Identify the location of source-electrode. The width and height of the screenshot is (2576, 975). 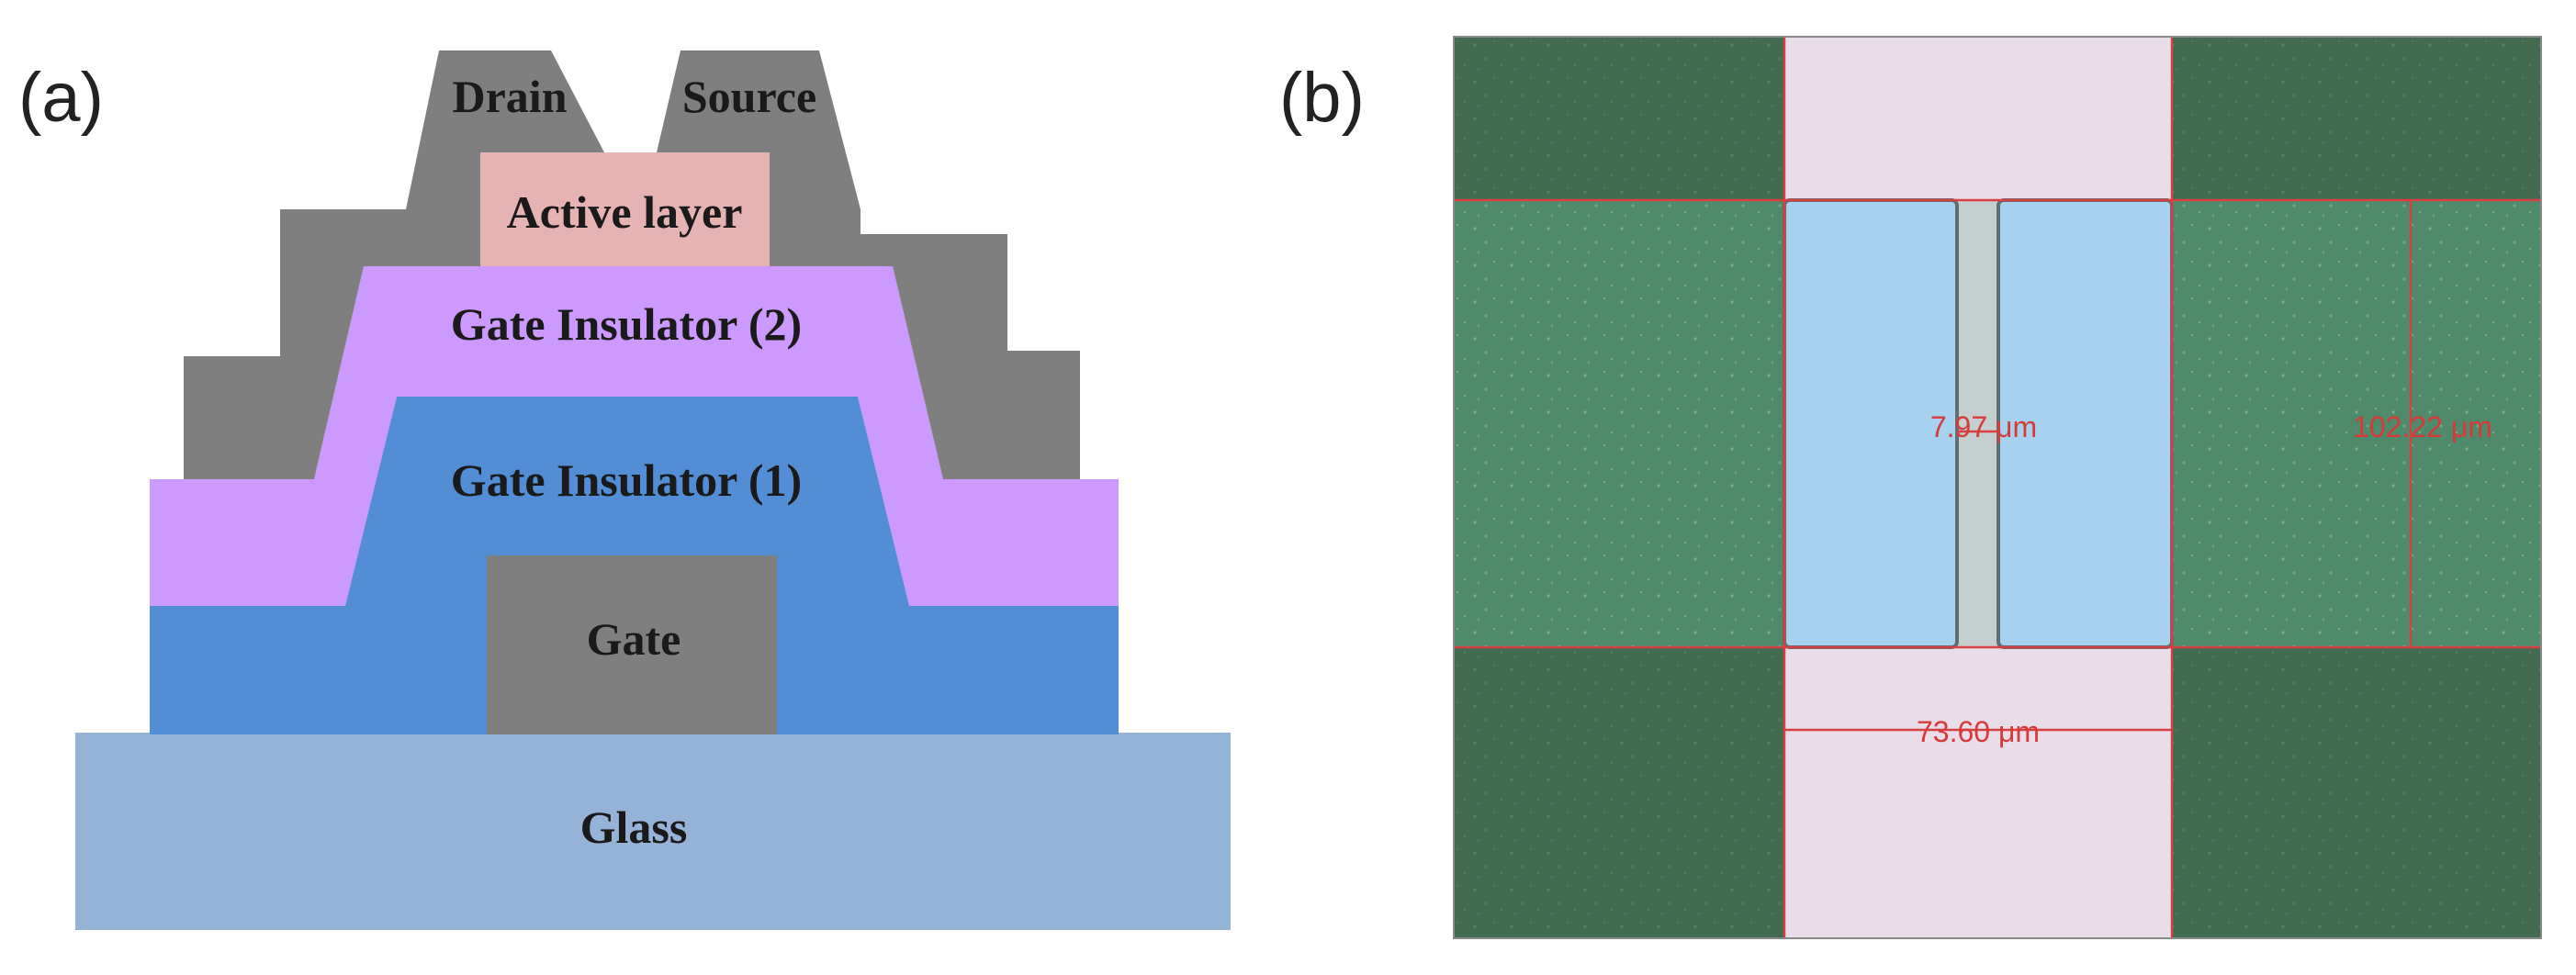
(868, 264).